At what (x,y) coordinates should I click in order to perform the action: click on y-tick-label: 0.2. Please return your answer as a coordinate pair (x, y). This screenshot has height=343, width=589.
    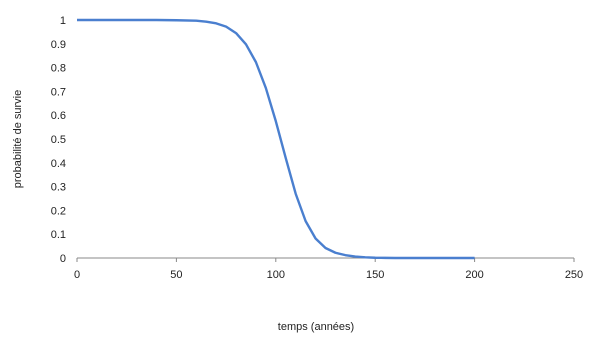
    Looking at the image, I should click on (58, 211).